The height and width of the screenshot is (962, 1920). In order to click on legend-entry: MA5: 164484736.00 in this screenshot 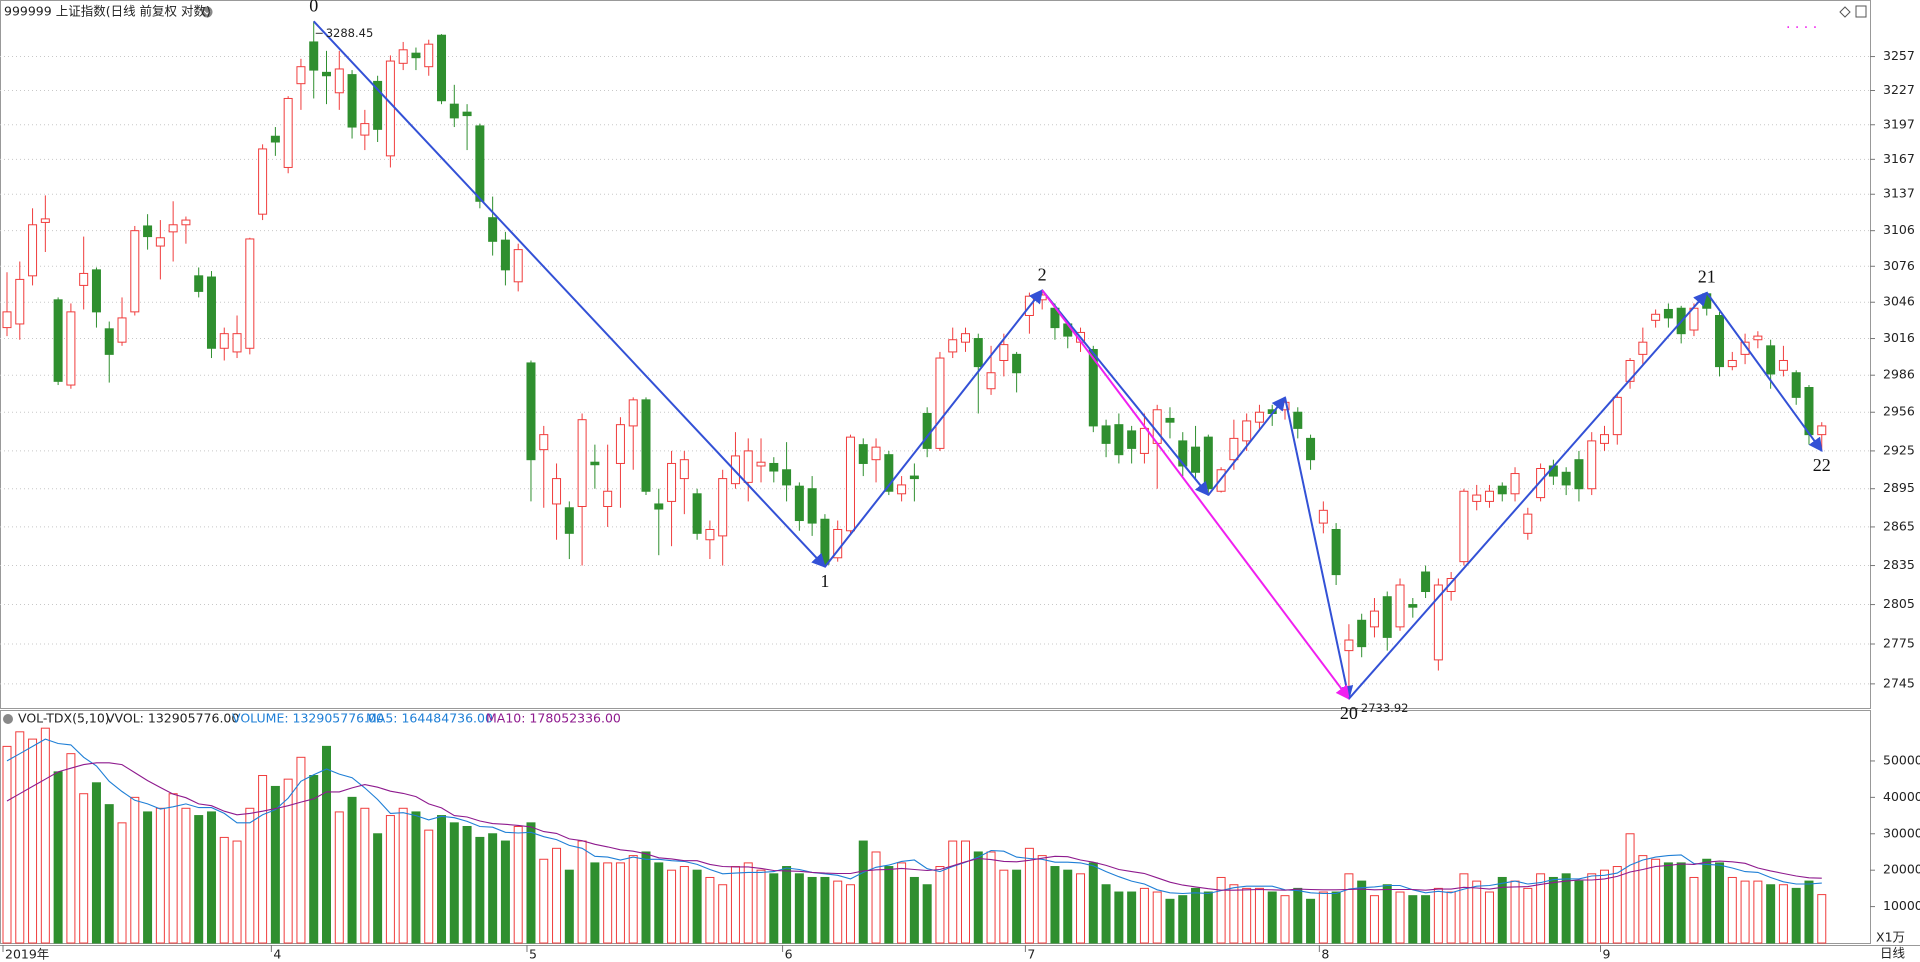, I will do `click(429, 718)`.